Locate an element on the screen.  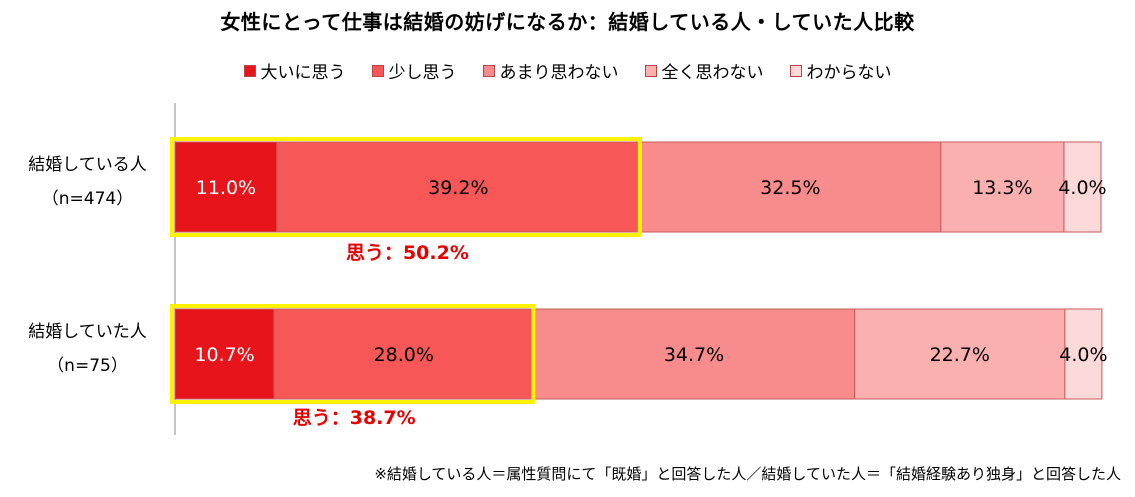
bar-r1-s4 is located at coordinates (1083, 354).